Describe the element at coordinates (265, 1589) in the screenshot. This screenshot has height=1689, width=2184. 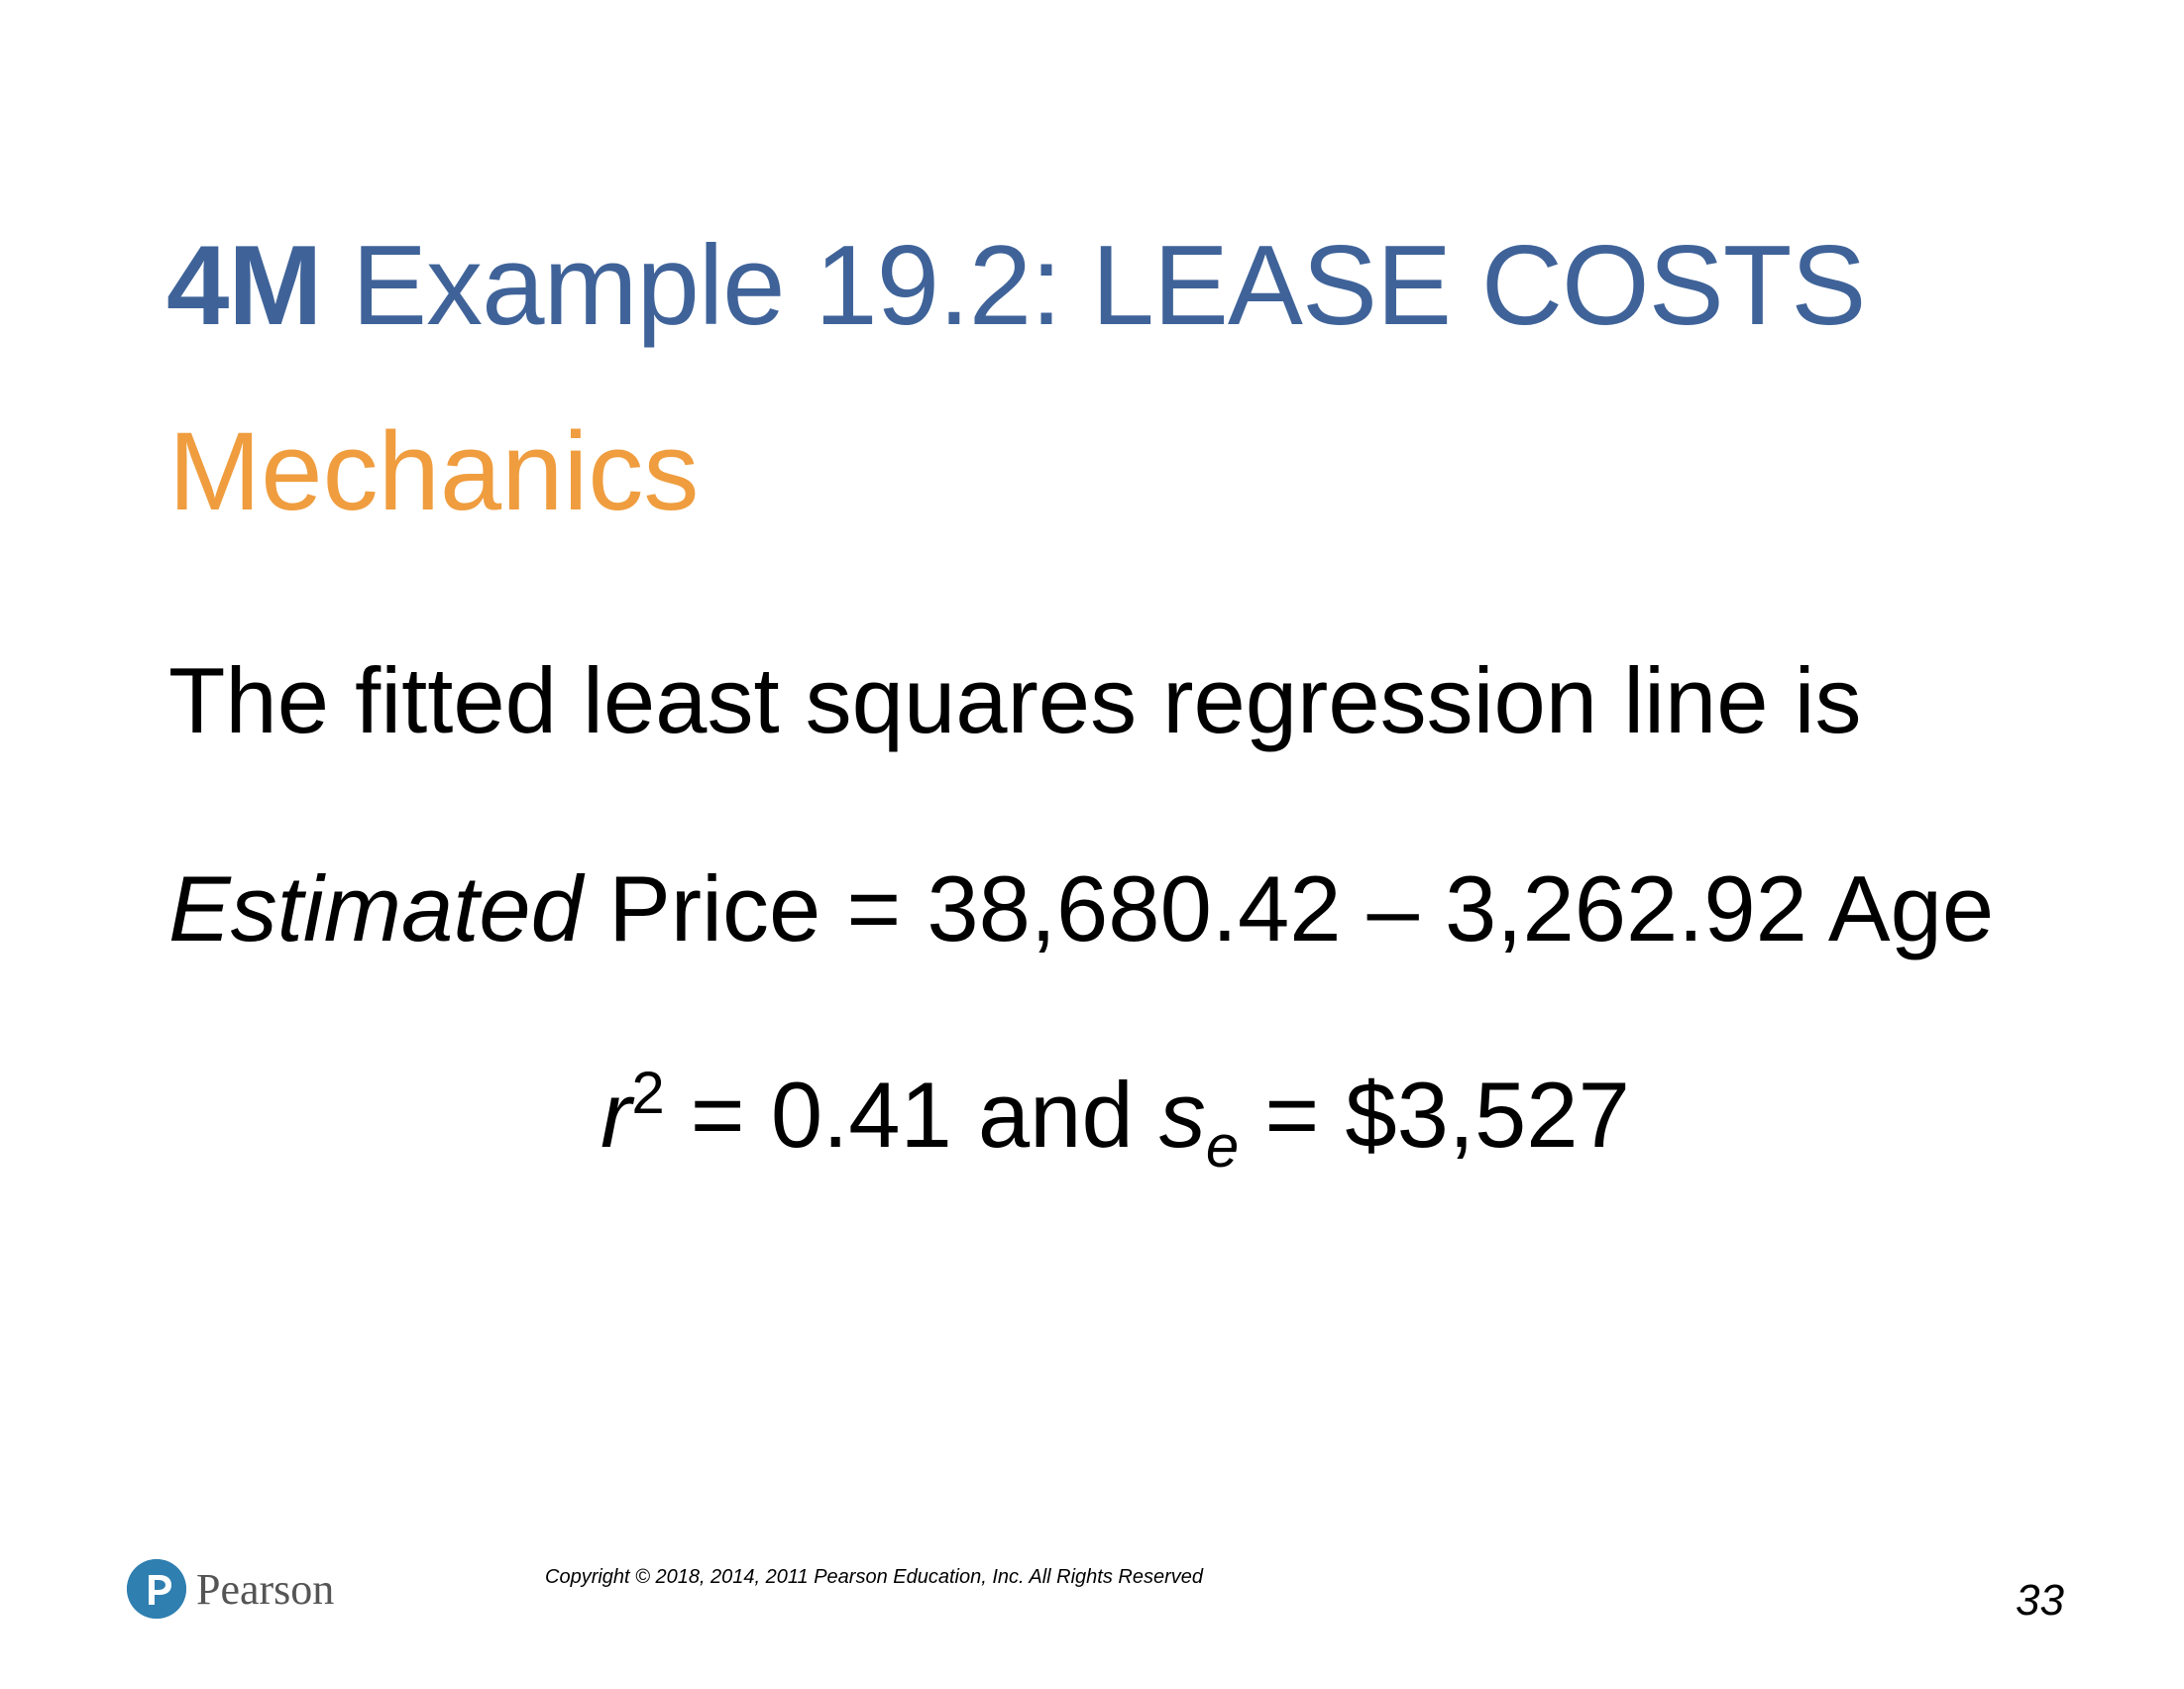
I see `logo-text: Pearson` at that location.